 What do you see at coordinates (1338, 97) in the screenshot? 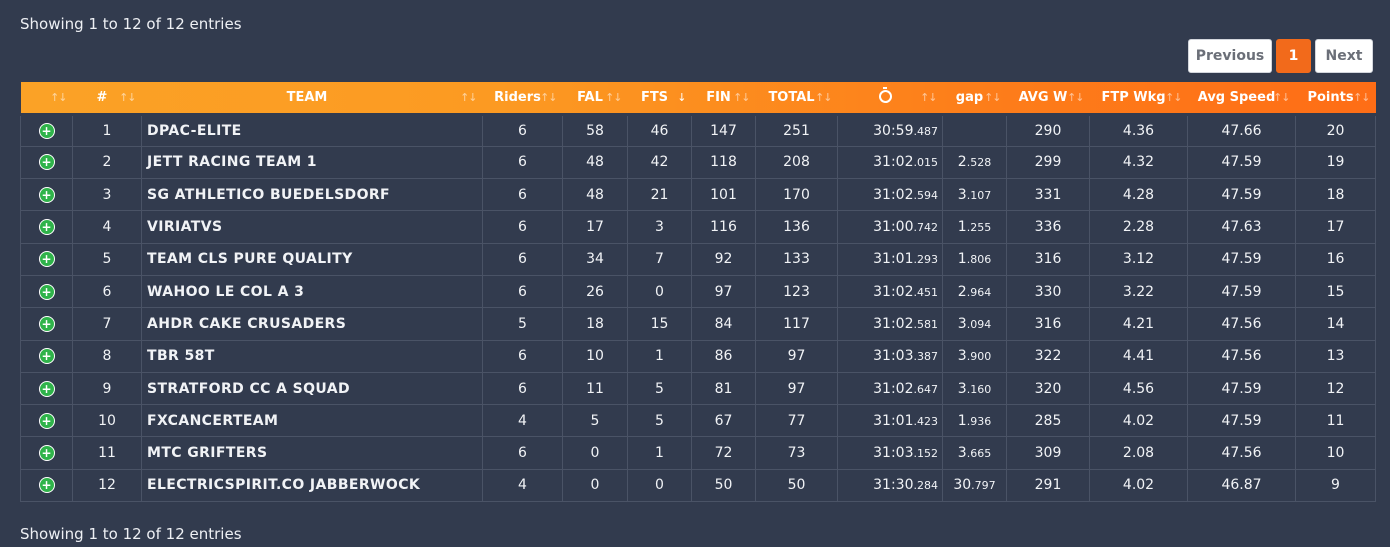
I see `col-header-points: Points ↑↓` at bounding box center [1338, 97].